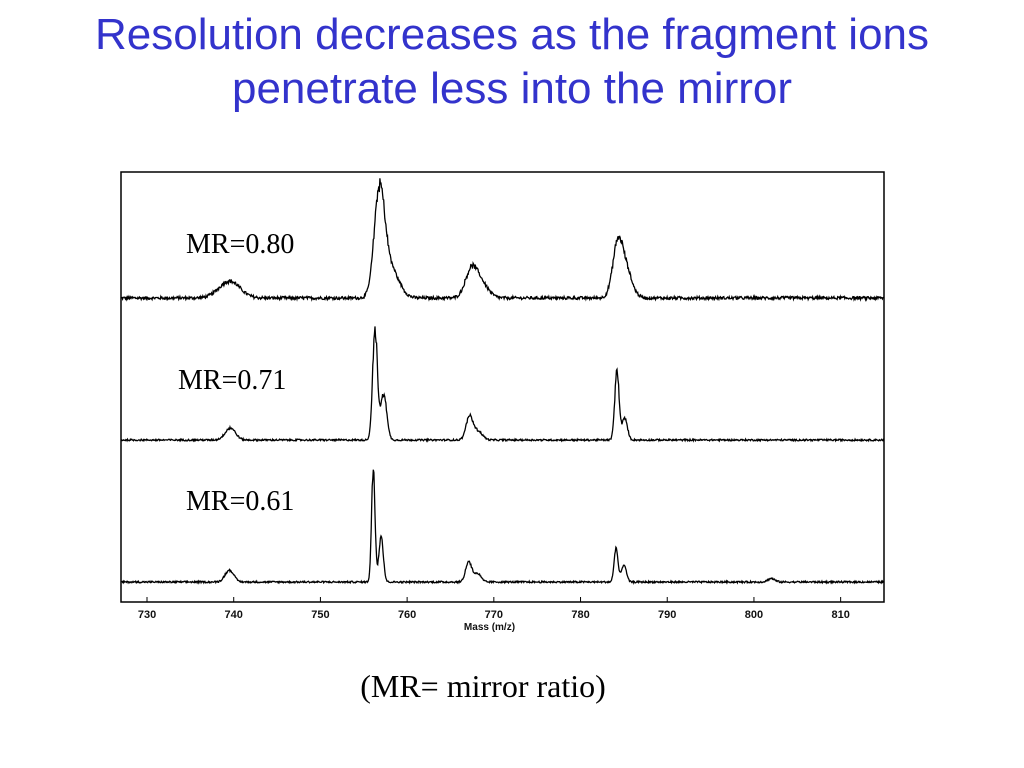 The image size is (1024, 768). Describe the element at coordinates (840, 615) in the screenshot. I see `x-tick-label: 810` at that location.